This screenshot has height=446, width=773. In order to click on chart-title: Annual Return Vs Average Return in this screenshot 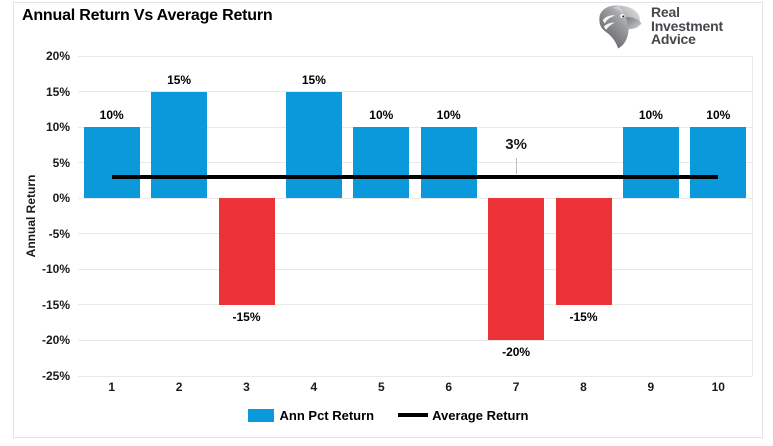, I will do `click(147, 15)`.